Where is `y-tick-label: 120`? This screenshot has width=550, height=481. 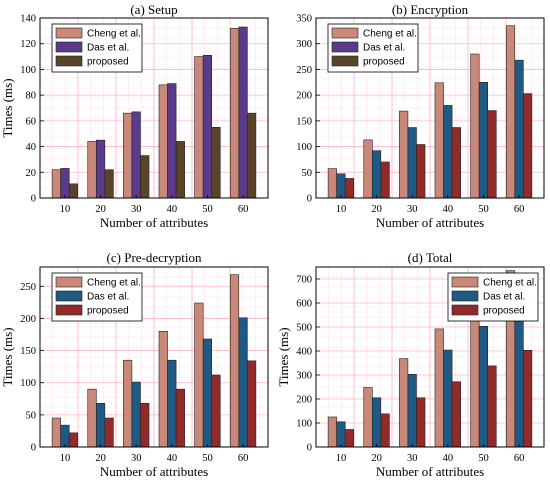 y-tick-label: 120 is located at coordinates (28, 44).